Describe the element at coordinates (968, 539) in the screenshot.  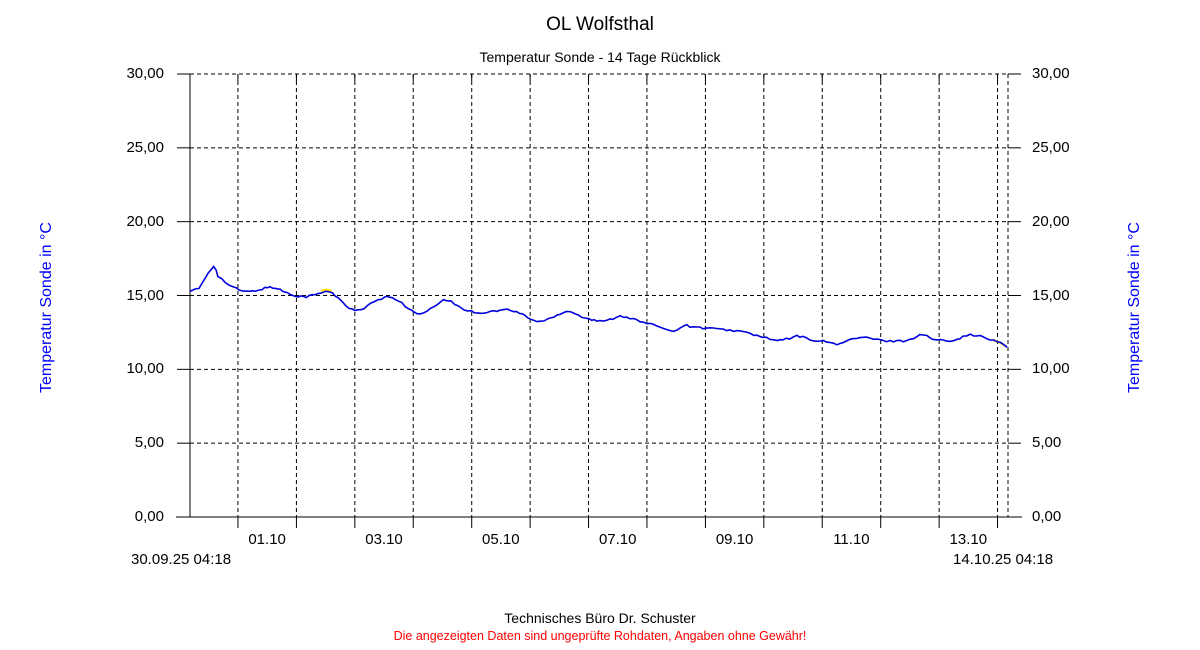
I see `x-tick-label: 13.10` at that location.